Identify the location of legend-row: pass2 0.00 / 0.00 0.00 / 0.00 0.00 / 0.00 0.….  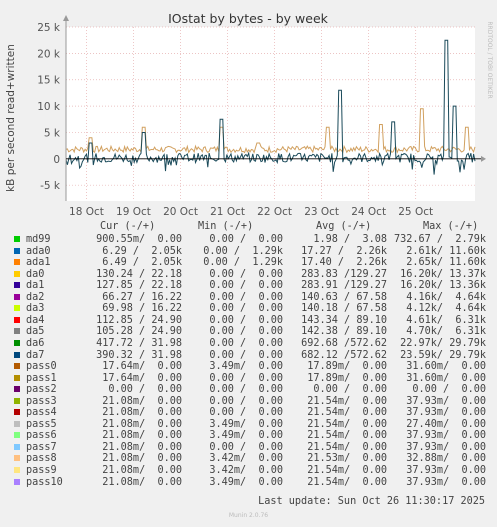
(250, 390).